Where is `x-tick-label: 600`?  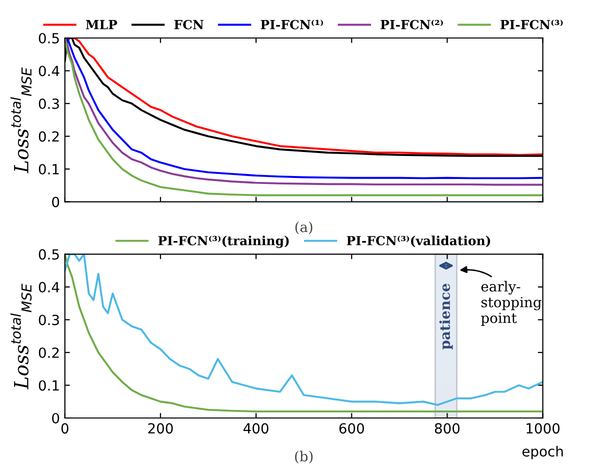
x-tick-label: 600 is located at coordinates (351, 428).